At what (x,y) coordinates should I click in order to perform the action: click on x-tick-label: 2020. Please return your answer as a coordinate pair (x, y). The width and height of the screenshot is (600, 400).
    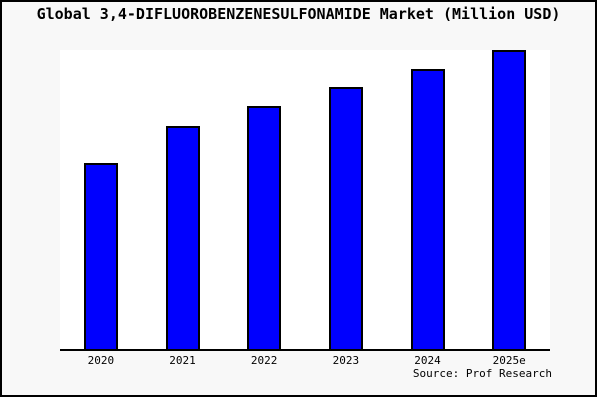
    Looking at the image, I should click on (101, 360).